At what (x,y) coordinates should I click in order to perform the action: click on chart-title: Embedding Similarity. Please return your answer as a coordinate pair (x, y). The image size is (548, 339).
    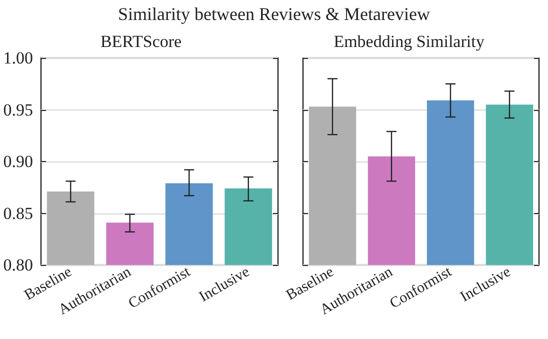
    Looking at the image, I should click on (409, 41).